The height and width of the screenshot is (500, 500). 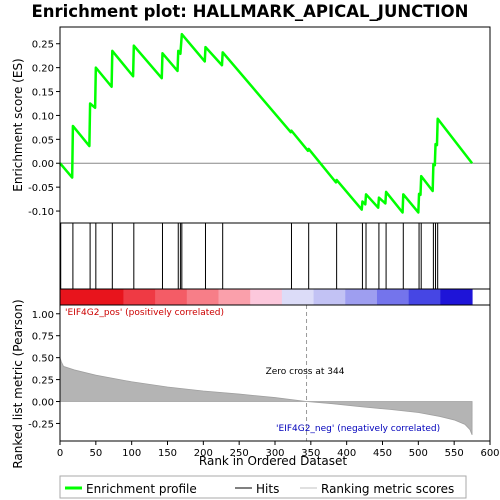 What do you see at coordinates (43, 381) in the screenshot?
I see `metric-tick-label: 0.25` at bounding box center [43, 381].